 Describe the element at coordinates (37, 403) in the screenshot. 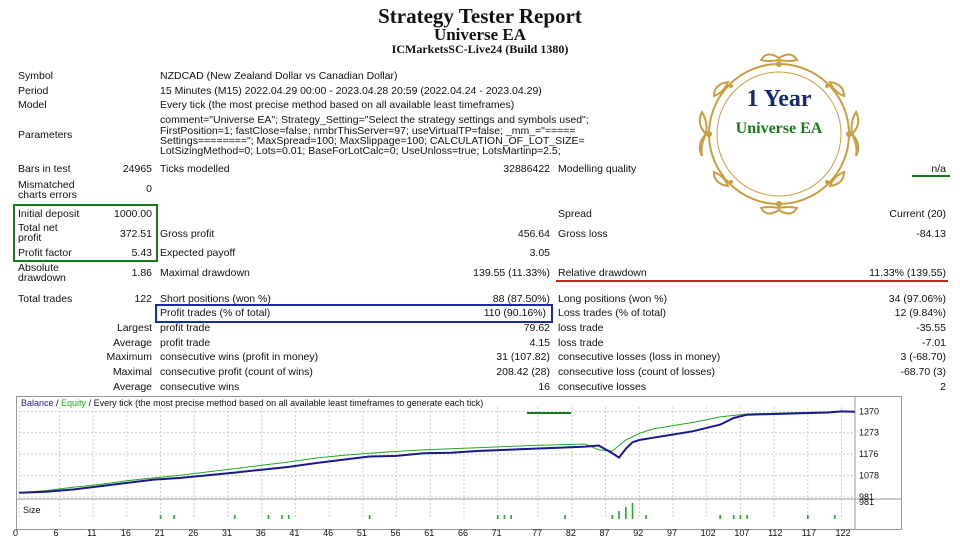

I see `legend-balance: Balance` at that location.